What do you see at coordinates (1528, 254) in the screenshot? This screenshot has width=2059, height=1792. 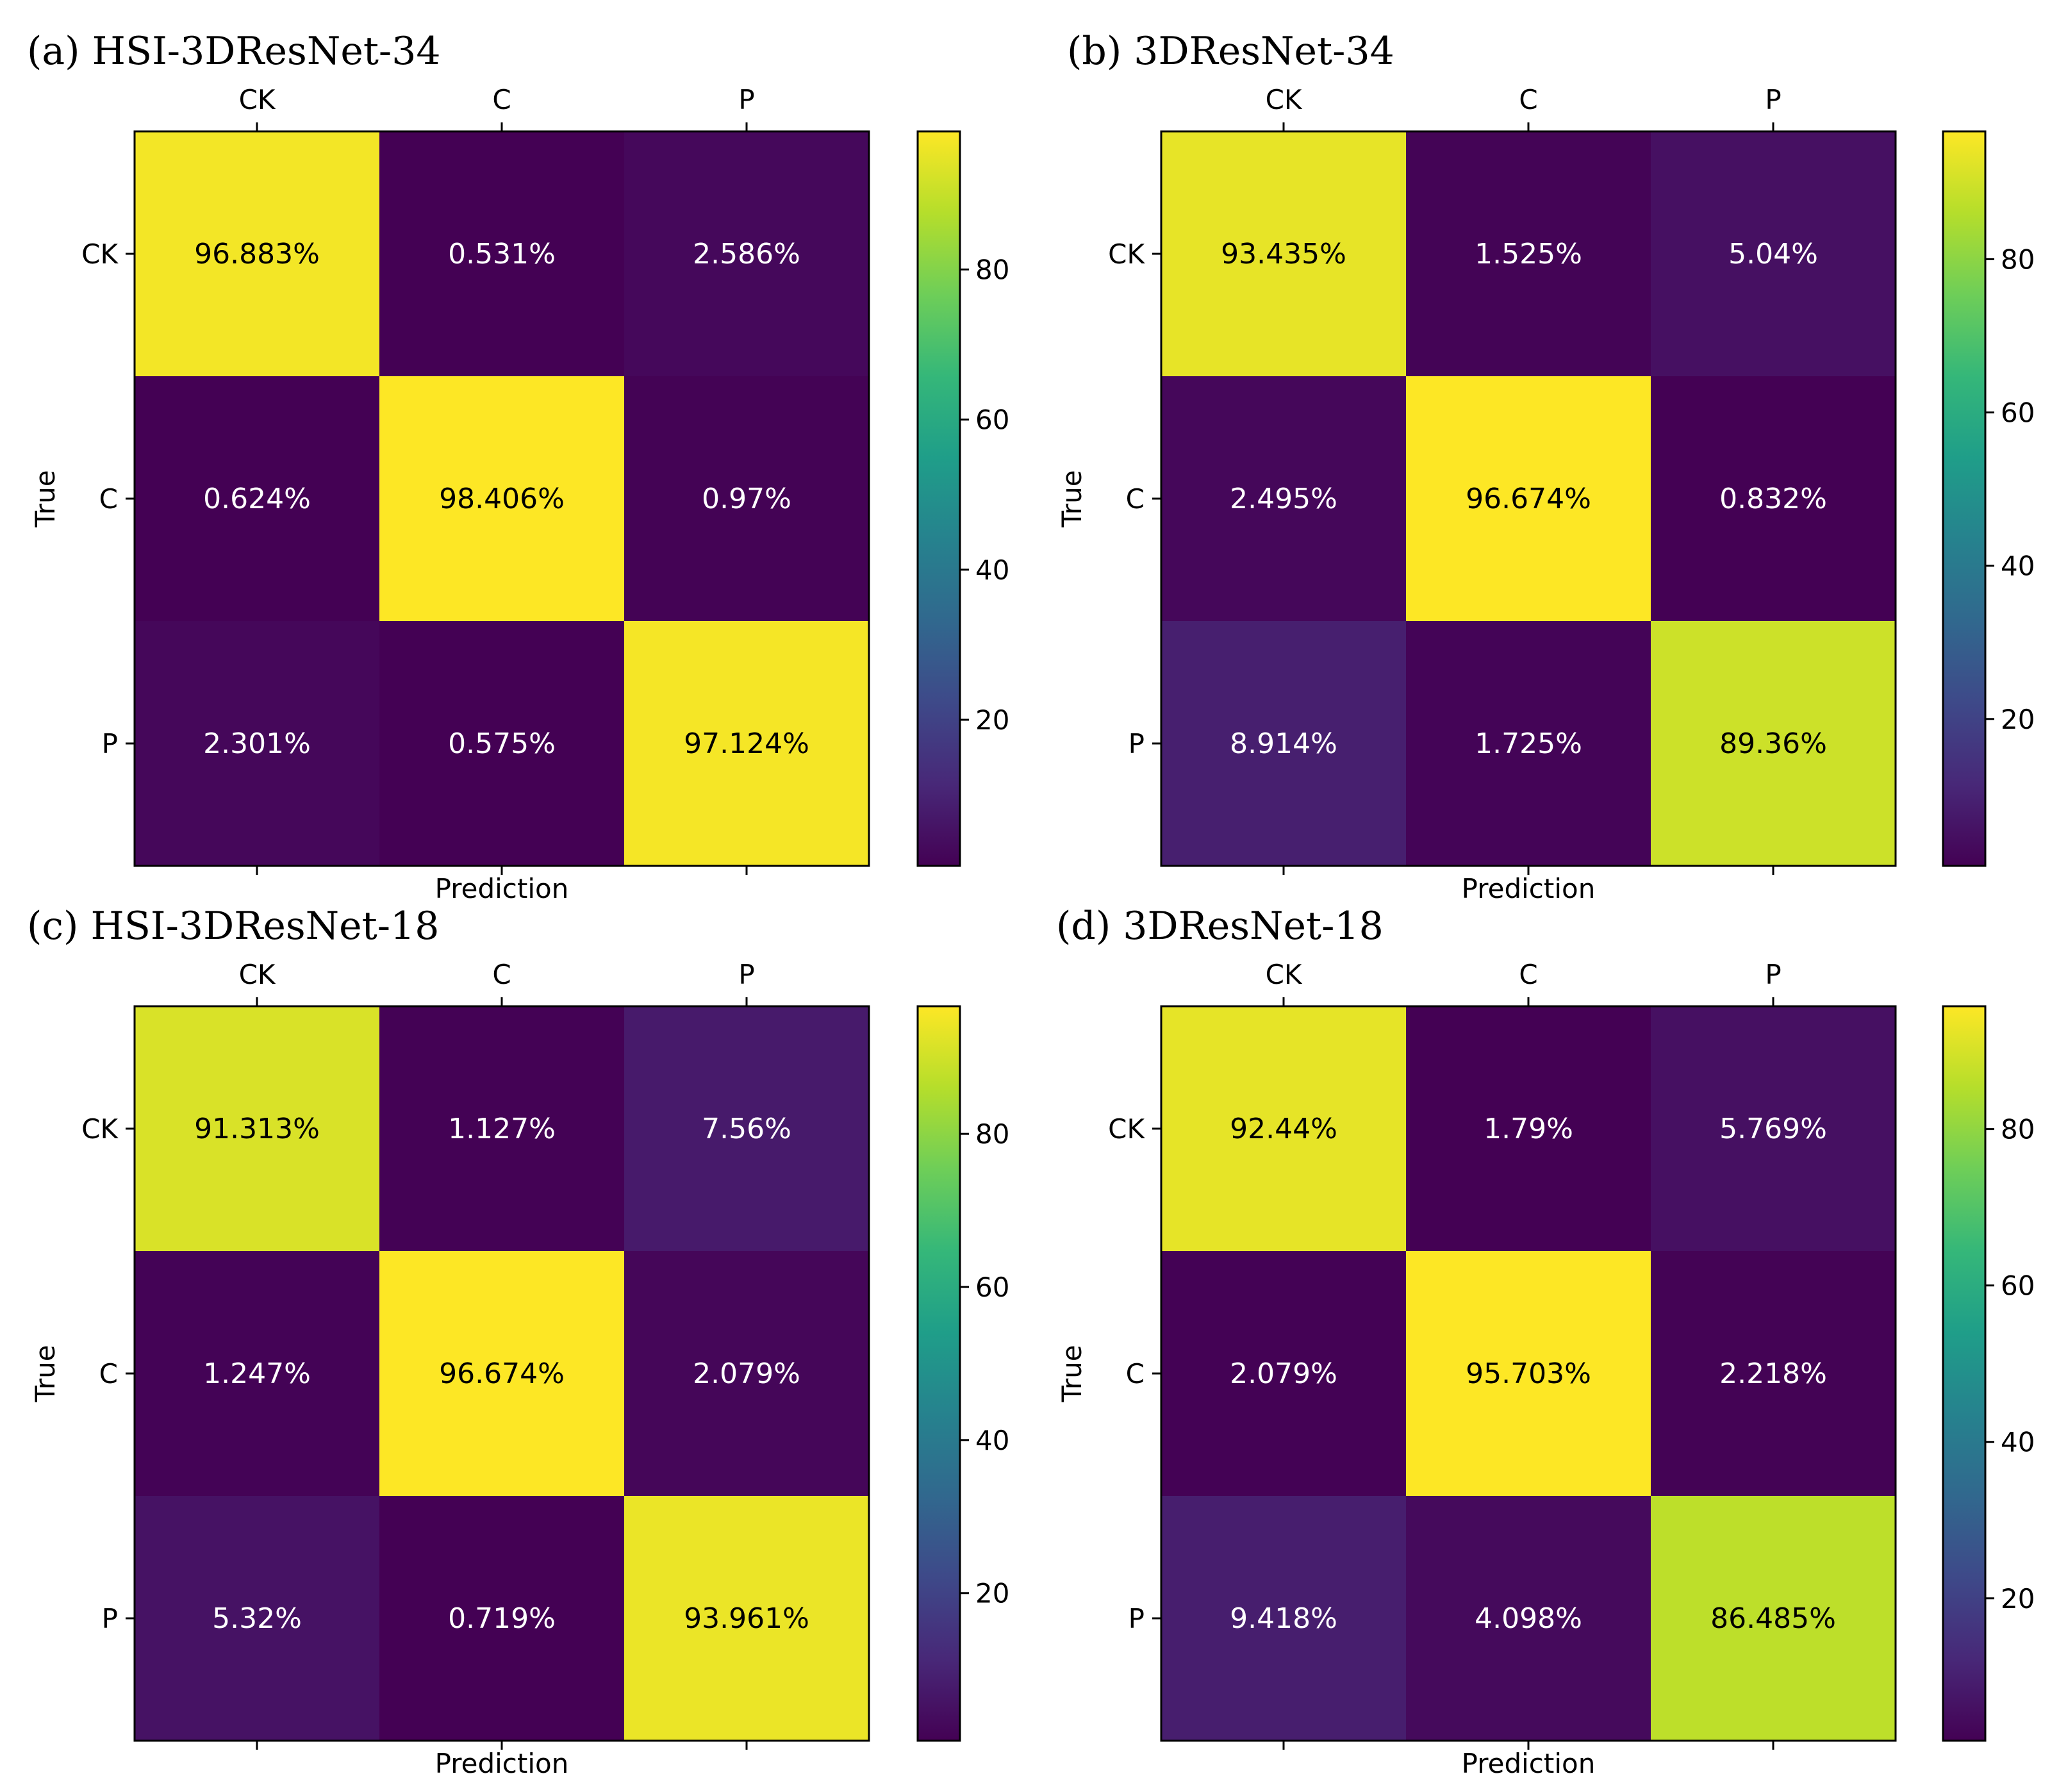 I see `cell-value-label: 1.525%` at bounding box center [1528, 254].